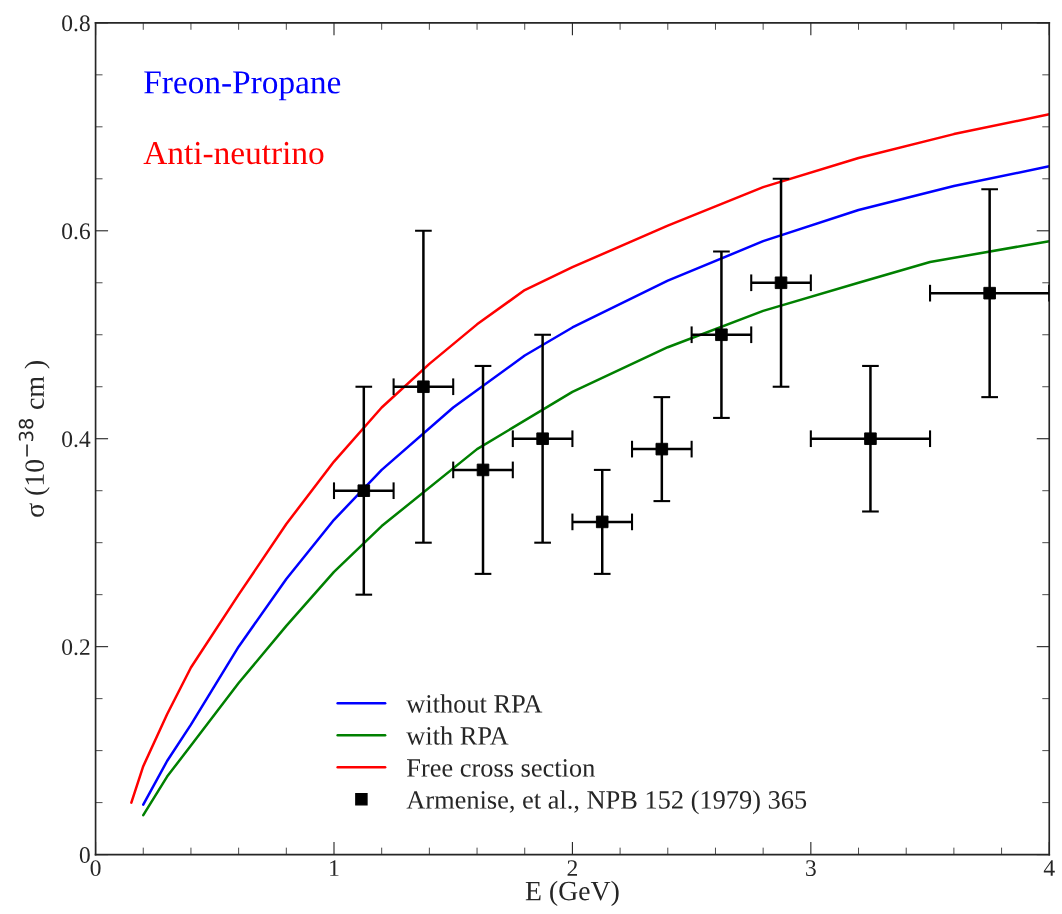 The image size is (1062, 914). What do you see at coordinates (606, 802) in the screenshot?
I see `legend-label: Armenise, et al., NPB 152 (1979) 365` at bounding box center [606, 802].